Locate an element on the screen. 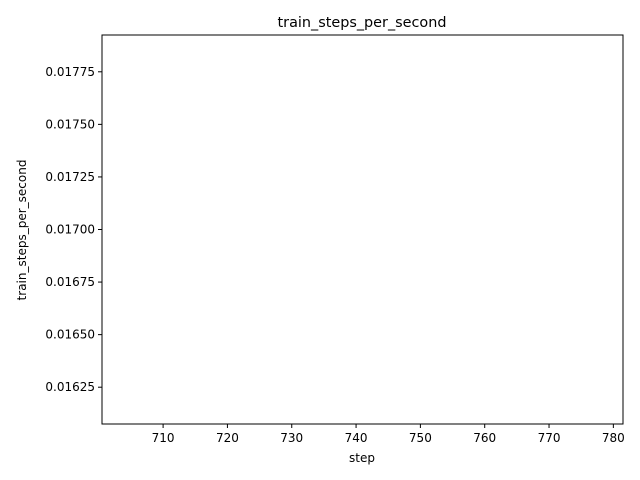 The width and height of the screenshot is (640, 480). x-tick-label: 780 is located at coordinates (613, 438).